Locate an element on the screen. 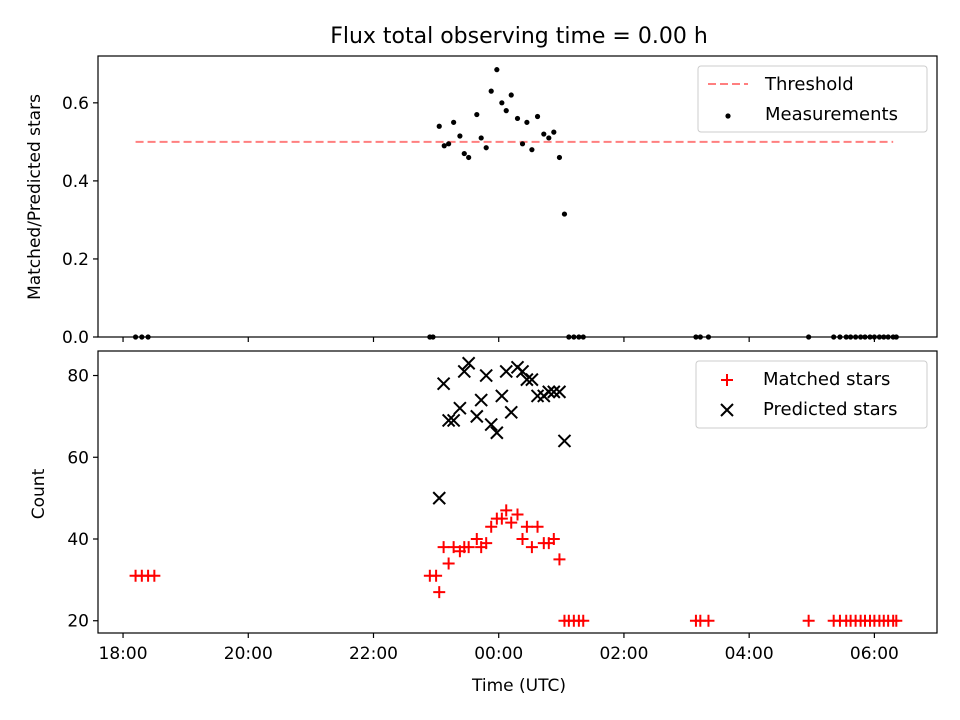 This screenshot has width=960, height=720. predicted-legend-label: Predicted stars is located at coordinates (830, 409).